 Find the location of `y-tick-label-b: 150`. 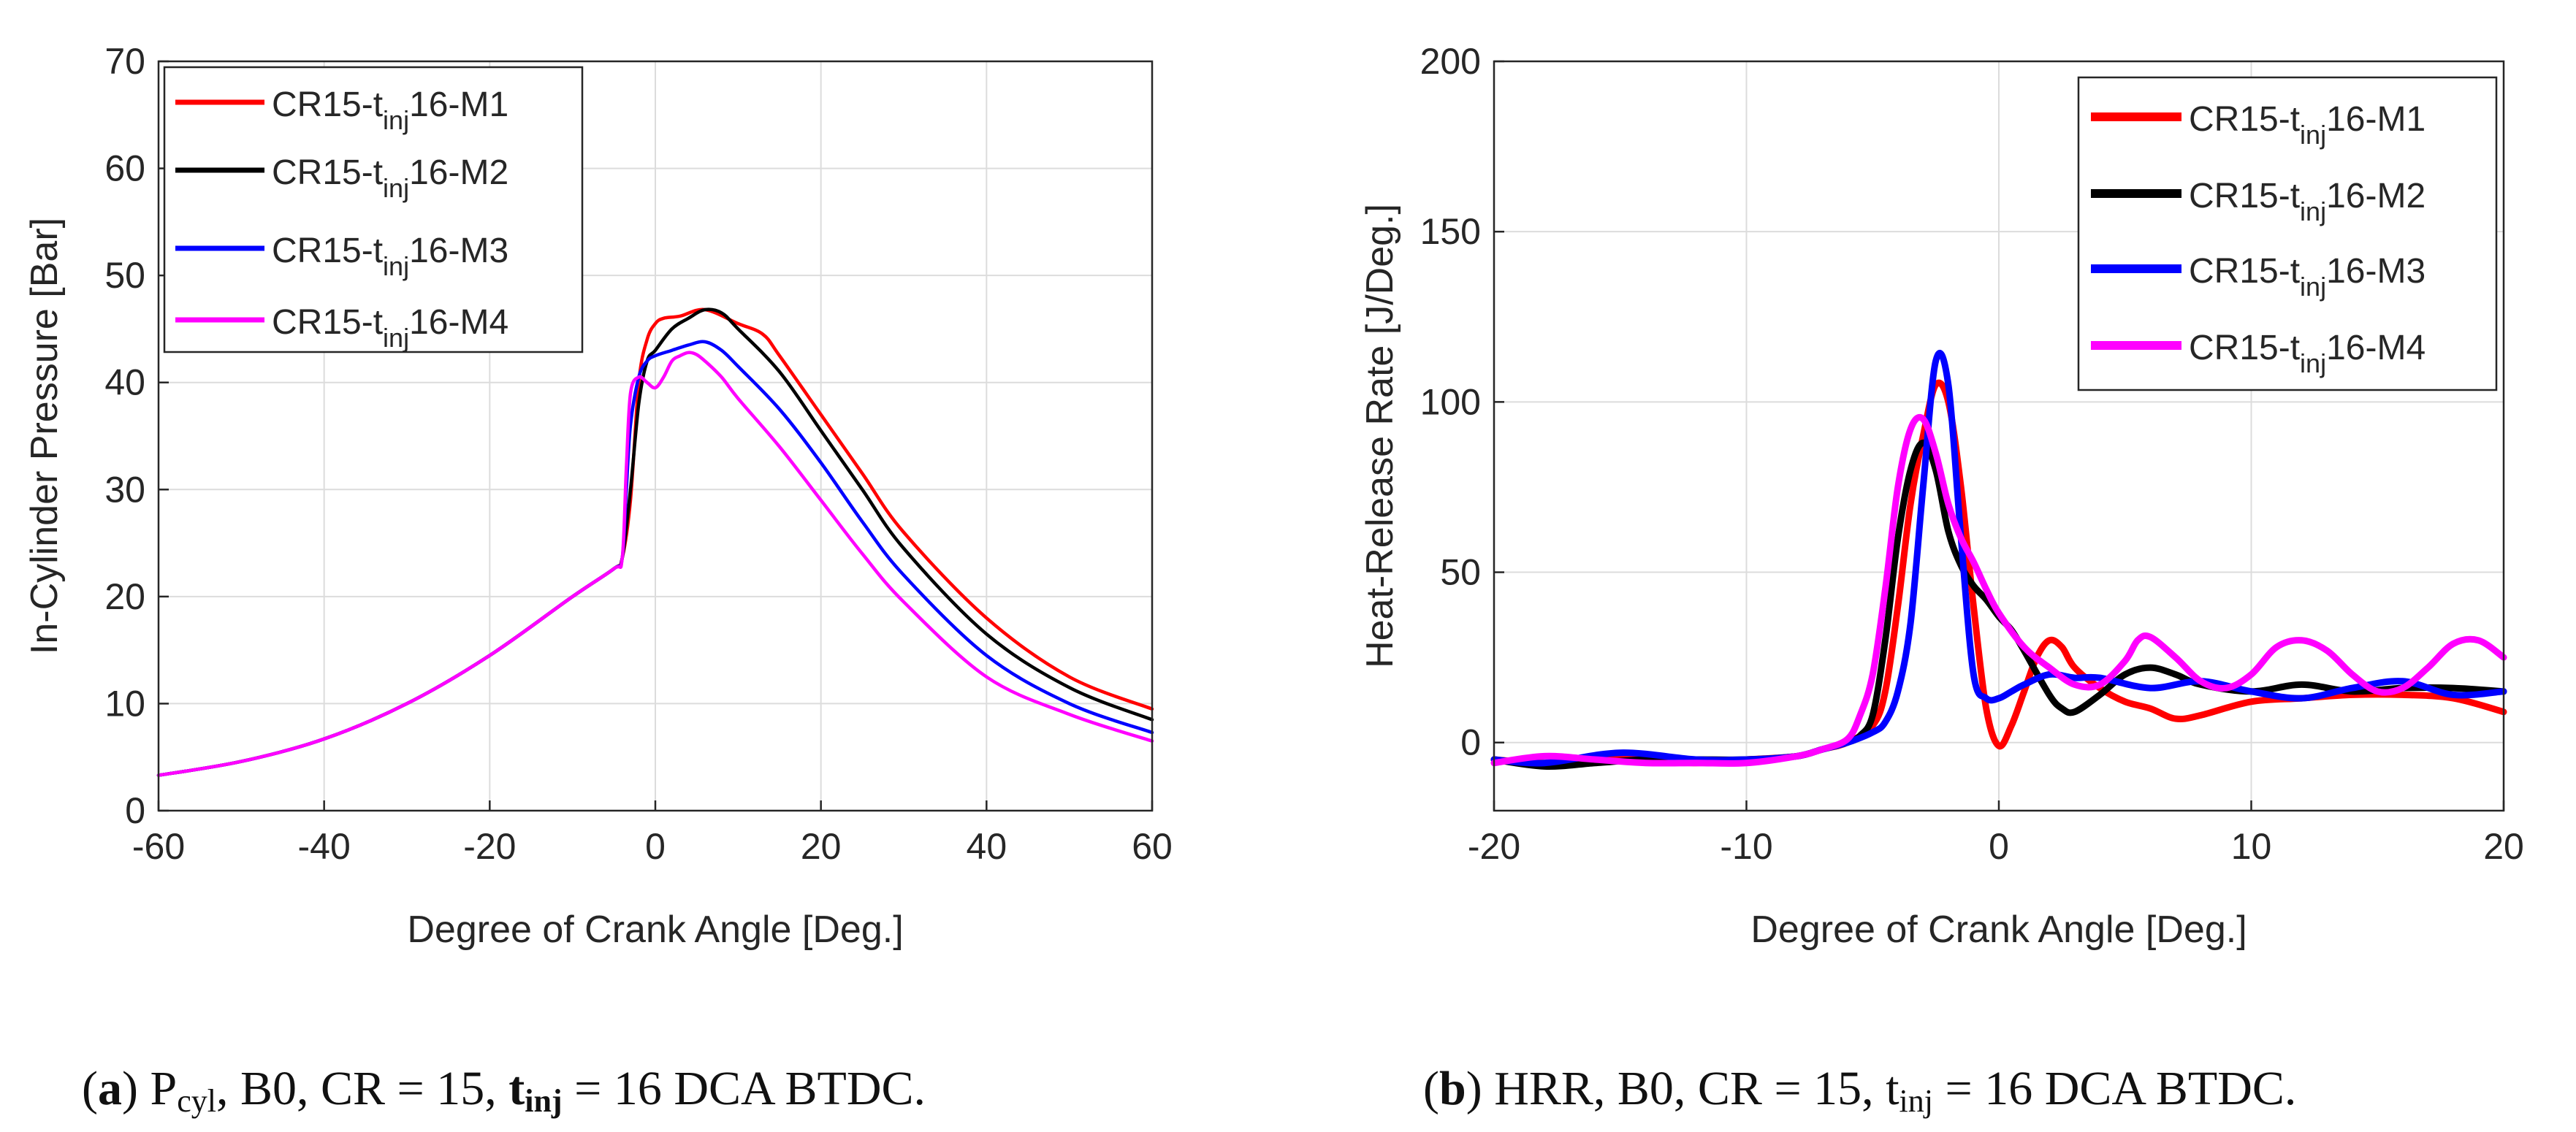

y-tick-label-b: 150 is located at coordinates (1451, 232).